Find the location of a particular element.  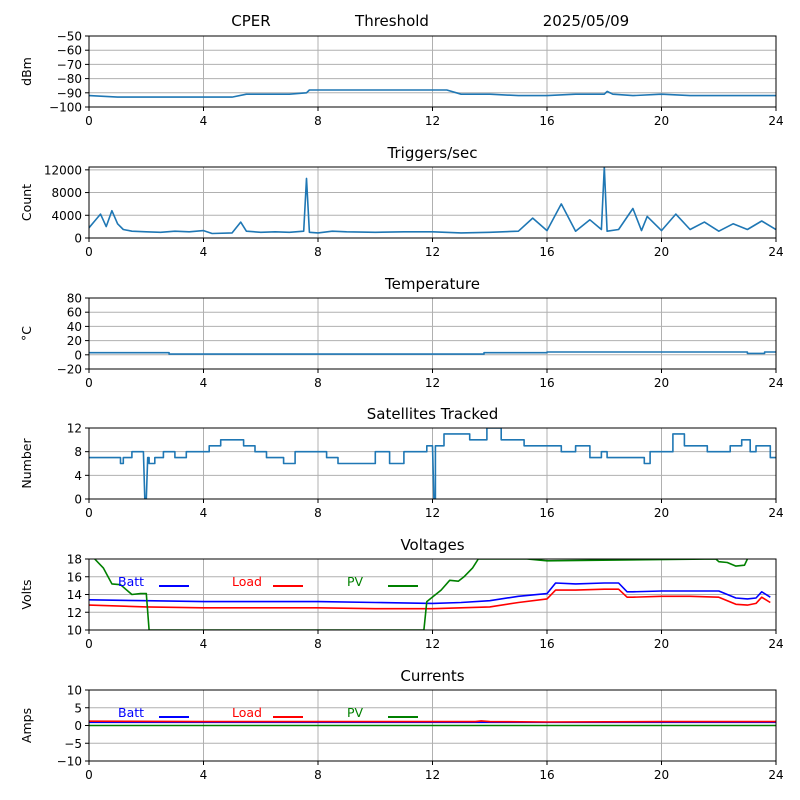

legend-label-pv: PV is located at coordinates (355, 712).